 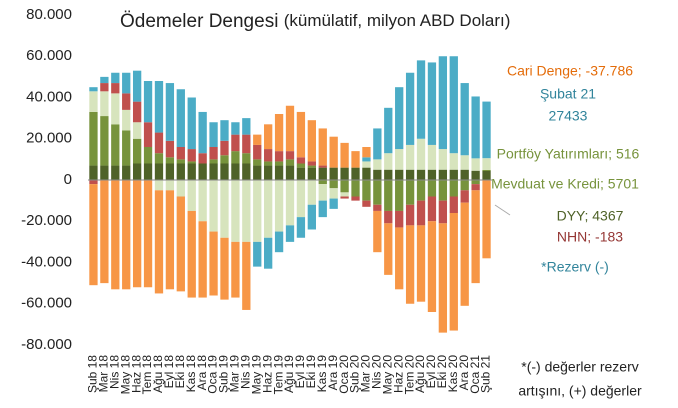 What do you see at coordinates (486, 374) in the screenshot?
I see `x-tick-label: Şub 21` at bounding box center [486, 374].